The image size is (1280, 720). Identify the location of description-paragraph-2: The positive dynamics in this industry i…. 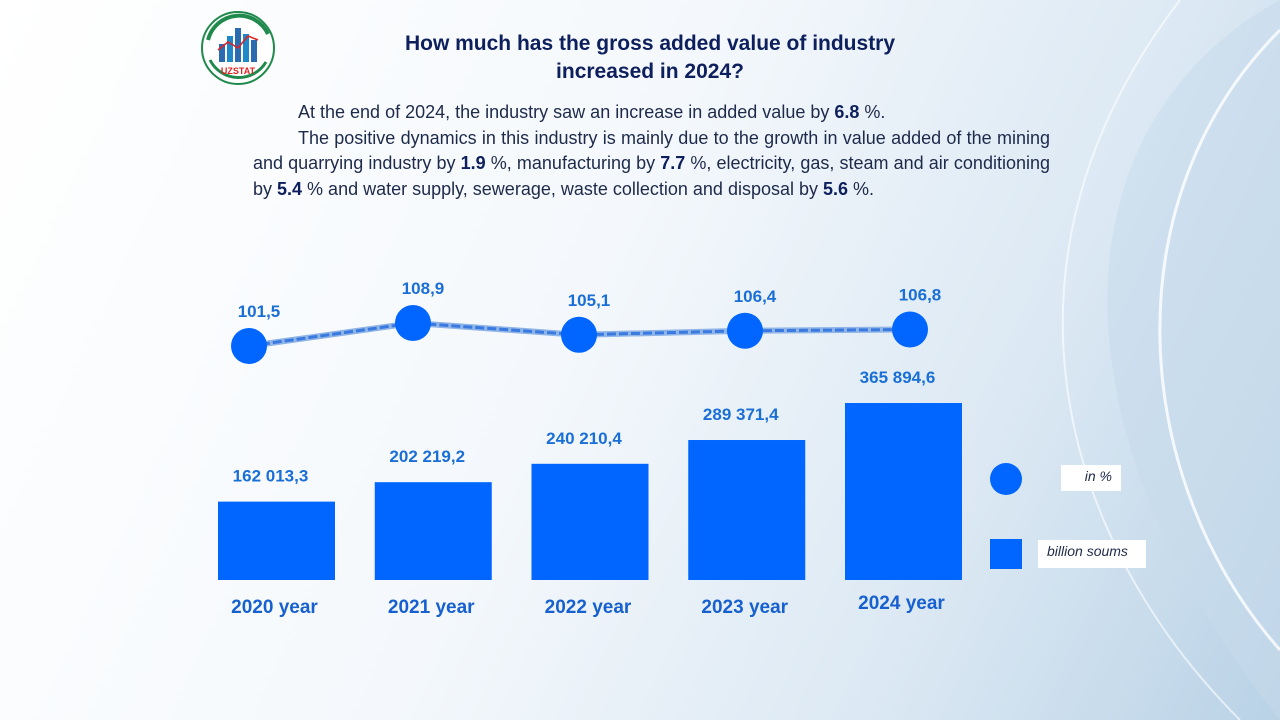
(651, 163).